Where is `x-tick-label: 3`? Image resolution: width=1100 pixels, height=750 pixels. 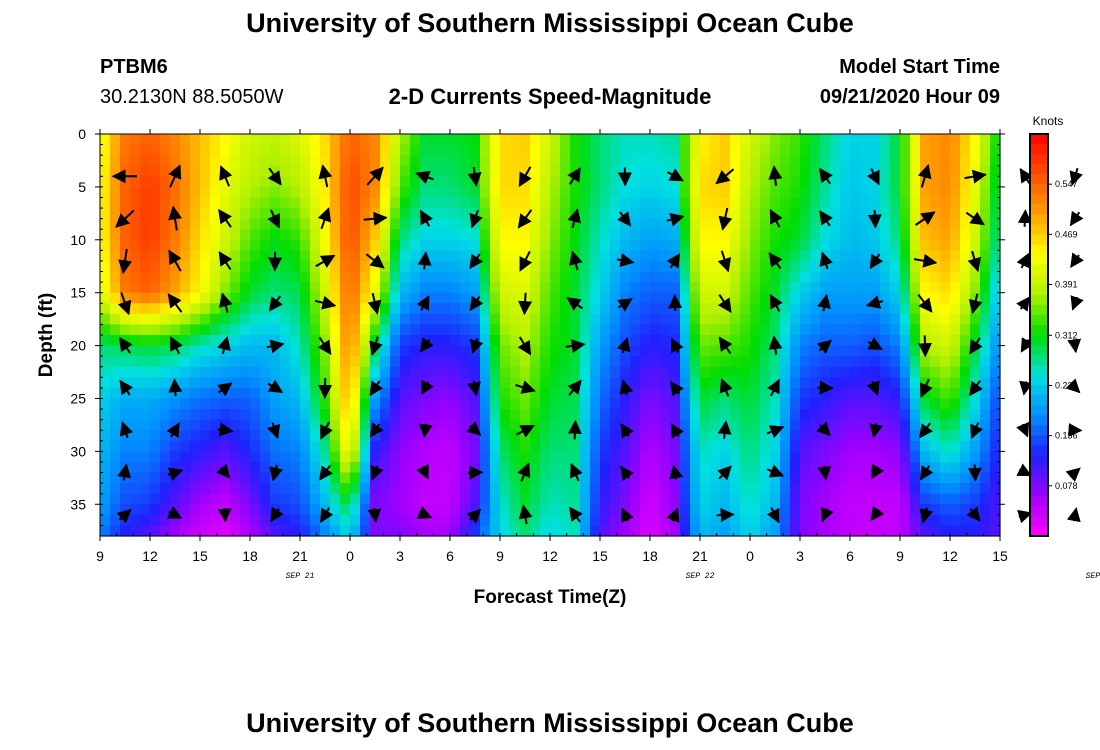
x-tick-label: 3 is located at coordinates (400, 556).